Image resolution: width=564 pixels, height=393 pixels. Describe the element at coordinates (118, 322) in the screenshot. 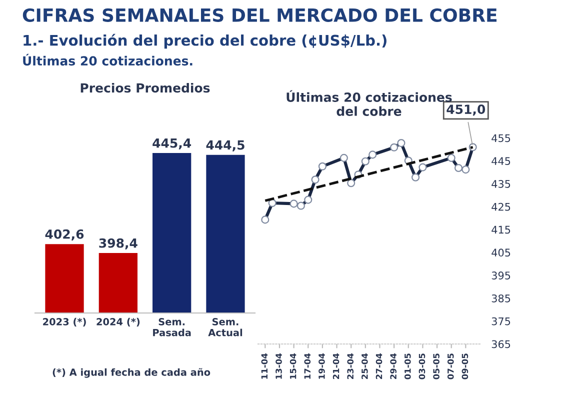

I see `x-tick-label: 2024 (*)` at that location.